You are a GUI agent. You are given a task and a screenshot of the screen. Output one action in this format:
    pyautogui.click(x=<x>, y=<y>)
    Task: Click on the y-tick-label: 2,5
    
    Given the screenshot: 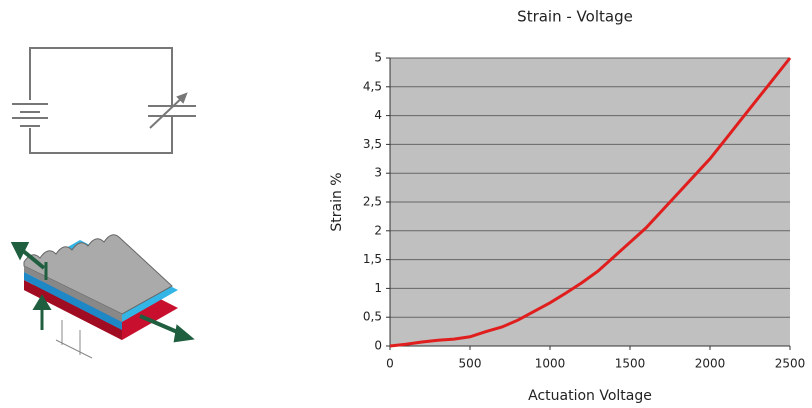 What is the action you would take?
    pyautogui.click(x=372, y=202)
    